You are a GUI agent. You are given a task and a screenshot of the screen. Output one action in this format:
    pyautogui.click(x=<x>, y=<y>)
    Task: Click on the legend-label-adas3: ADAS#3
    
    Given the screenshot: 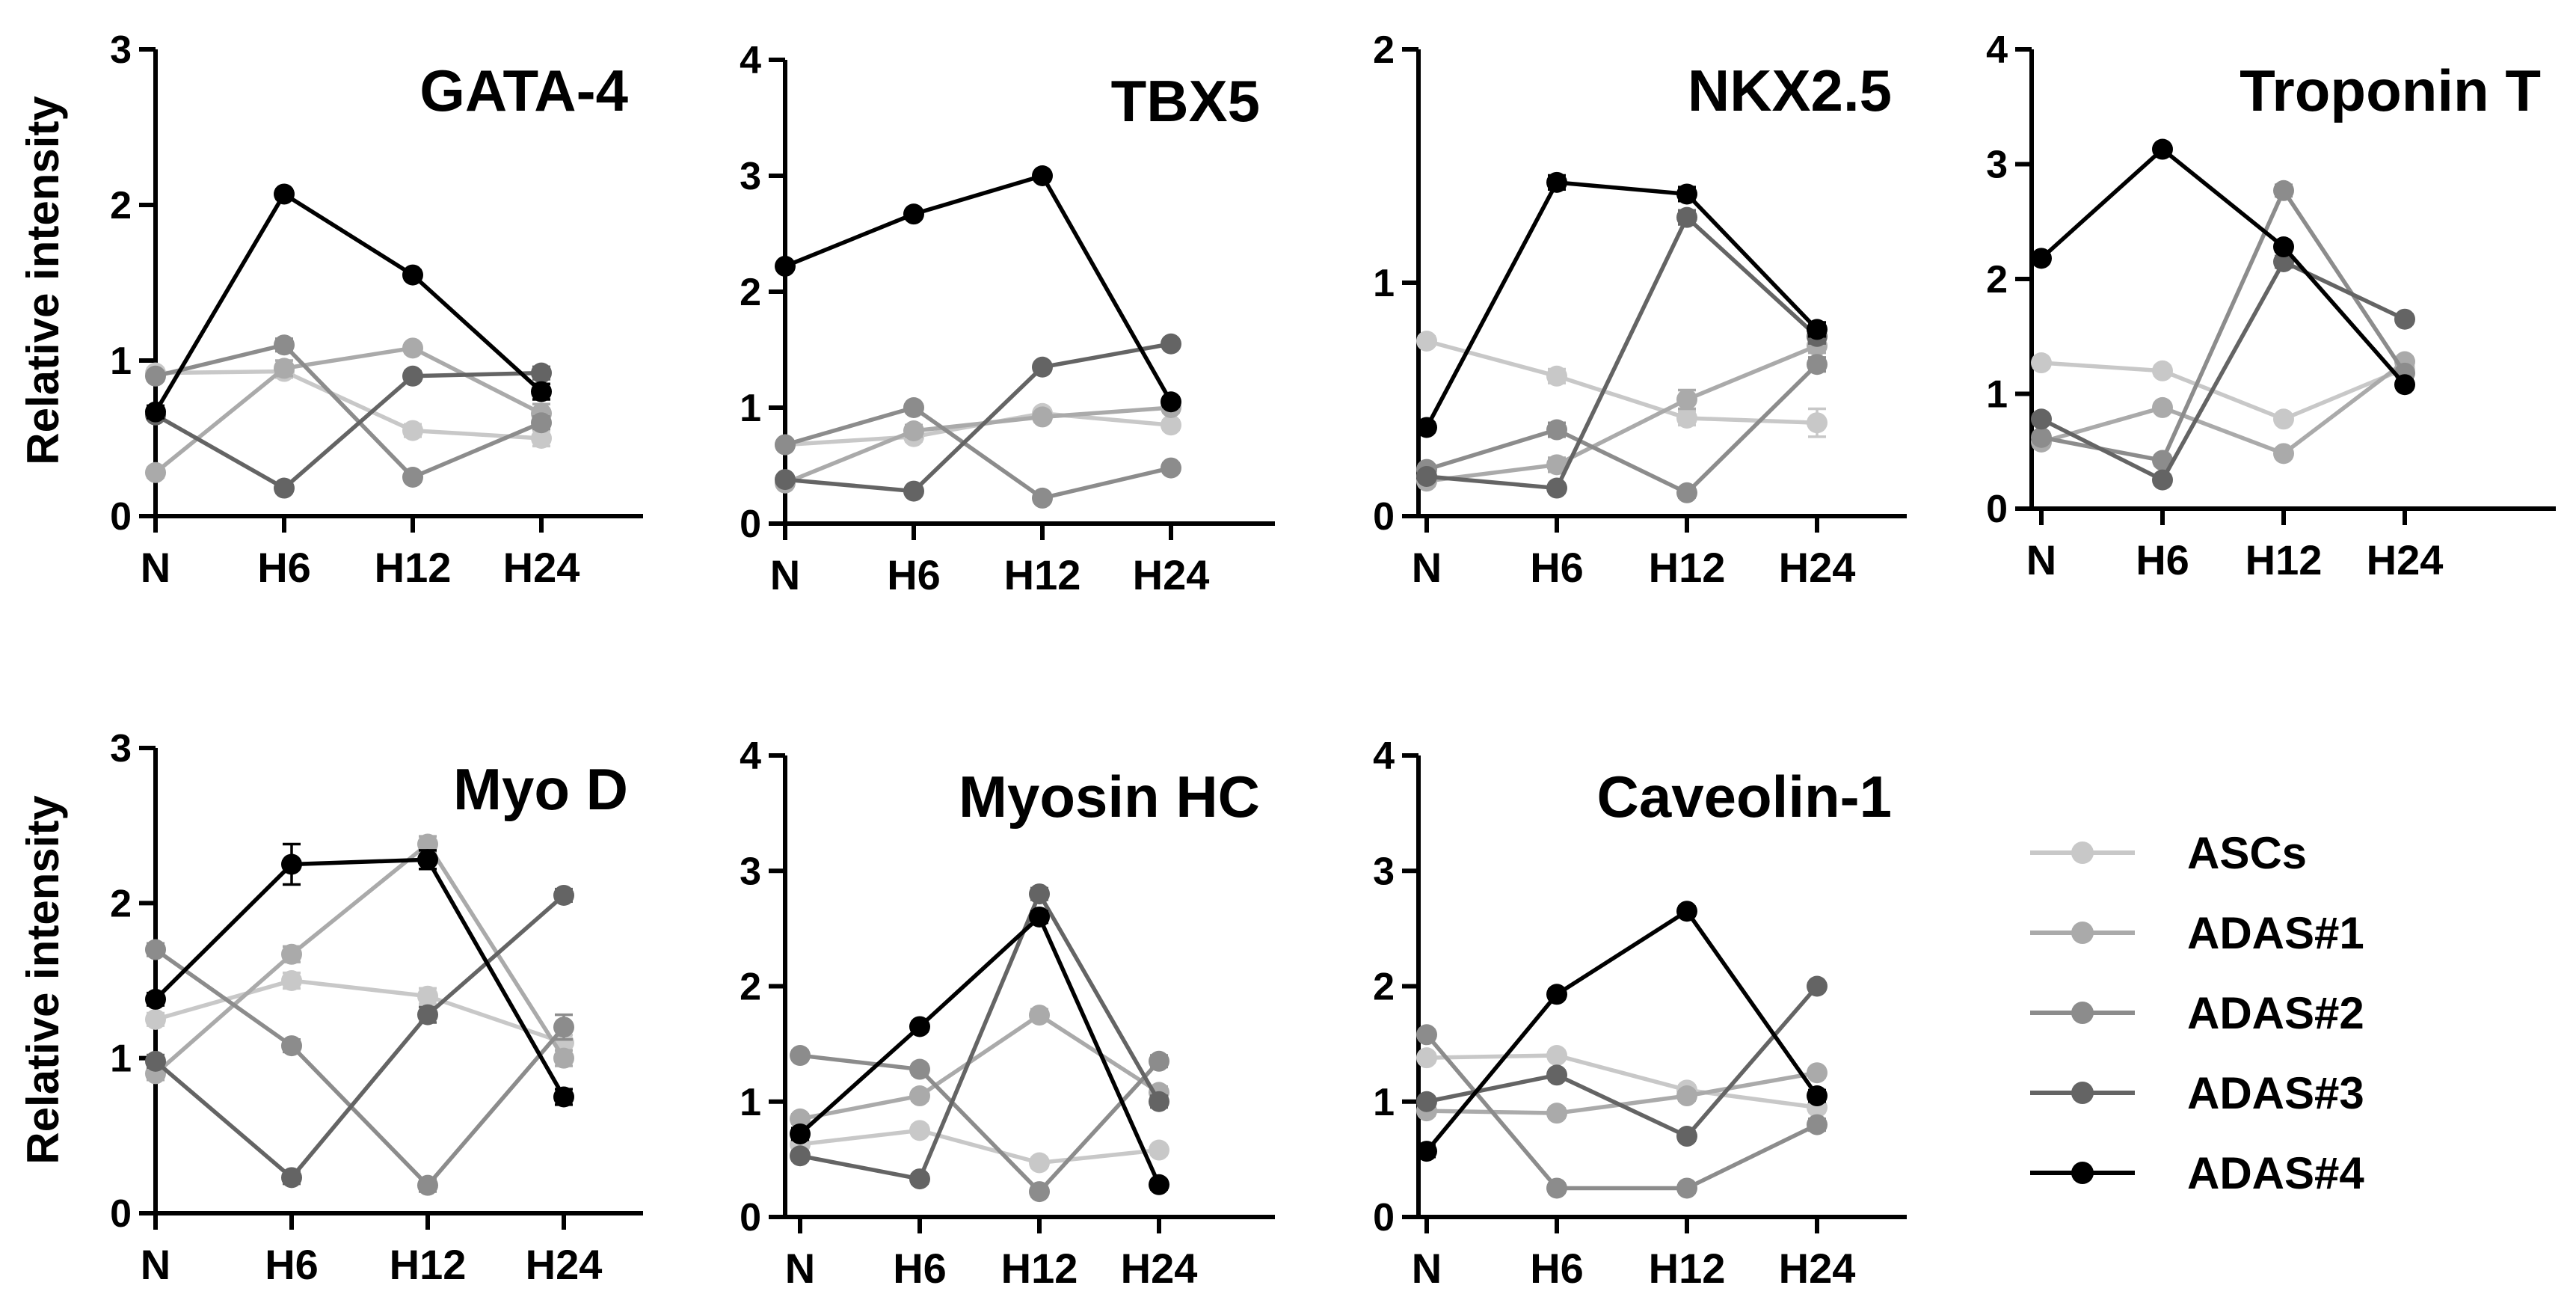 What is the action you would take?
    pyautogui.click(x=2275, y=1093)
    